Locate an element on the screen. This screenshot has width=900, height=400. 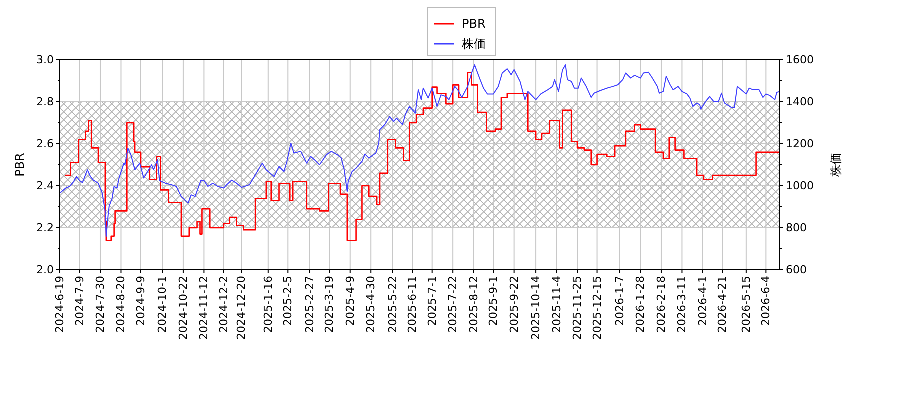
legend-label: 株価 is located at coordinates (473, 44).